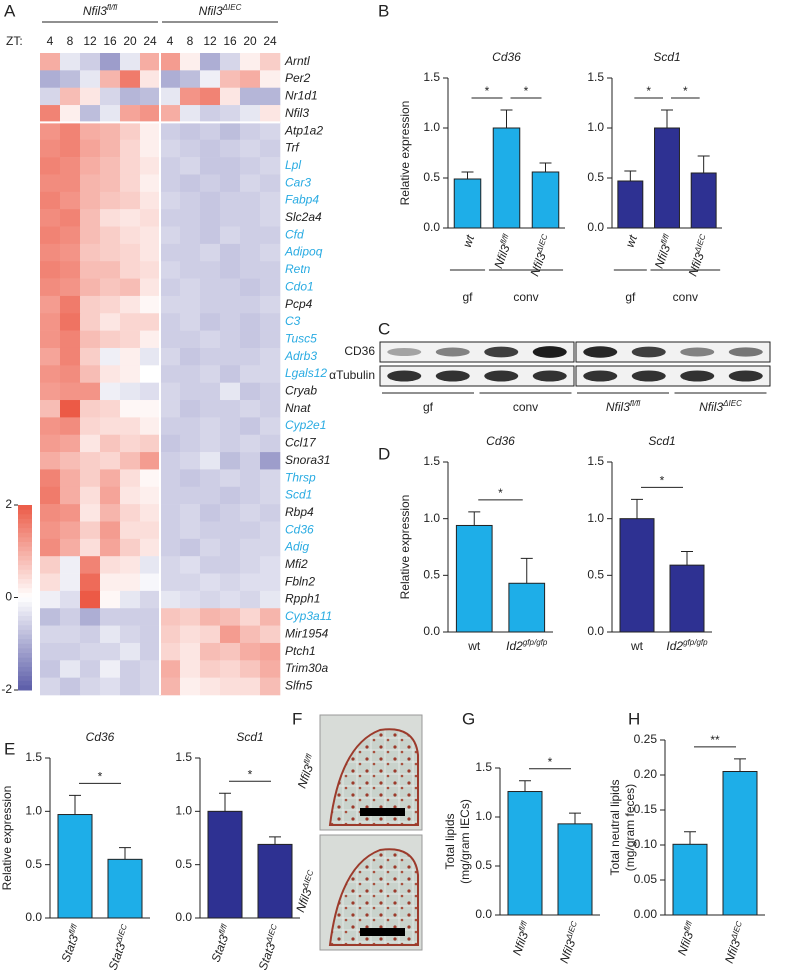 This screenshot has width=800, height=980. I want to click on panel-label: E, so click(9, 748).